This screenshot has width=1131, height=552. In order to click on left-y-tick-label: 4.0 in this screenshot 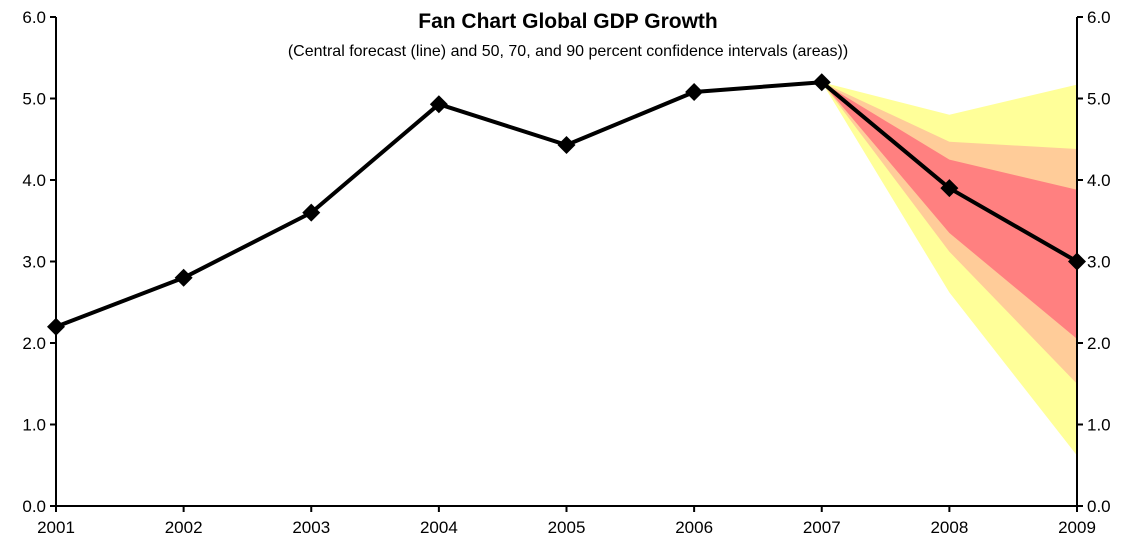, I will do `click(34, 180)`.